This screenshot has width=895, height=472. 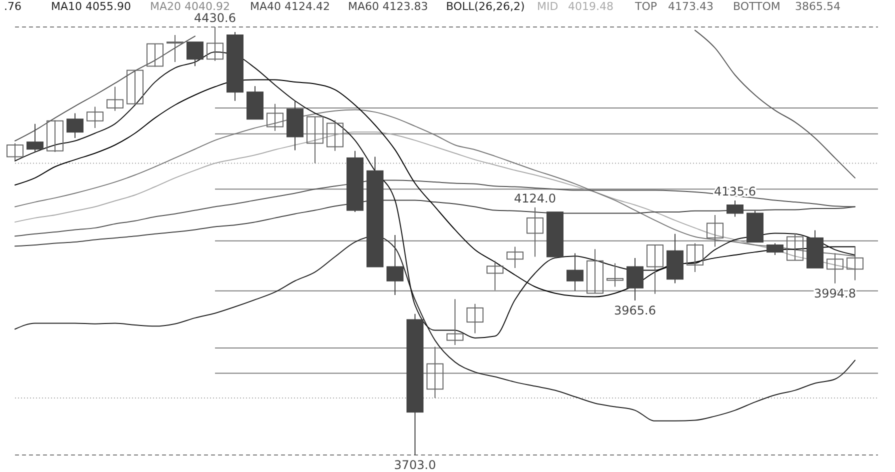 I want to click on text: TOP, so click(x=646, y=6).